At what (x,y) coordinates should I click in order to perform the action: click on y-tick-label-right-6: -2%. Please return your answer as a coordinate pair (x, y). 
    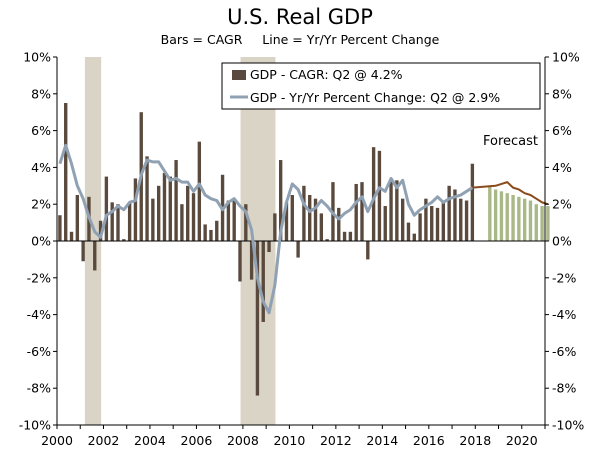
    Looking at the image, I should click on (564, 277).